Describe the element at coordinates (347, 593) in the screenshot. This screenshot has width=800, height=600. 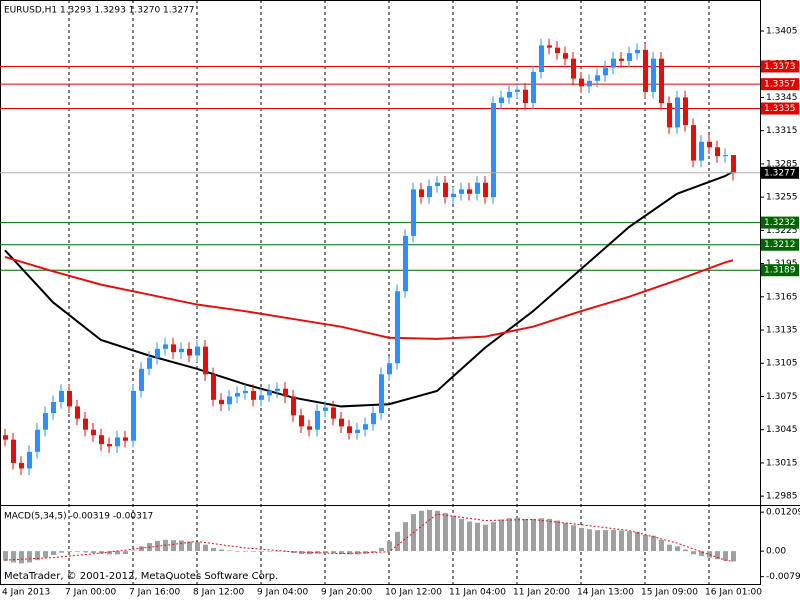
I see `x-tick-label: 9 Jan 20:00` at that location.